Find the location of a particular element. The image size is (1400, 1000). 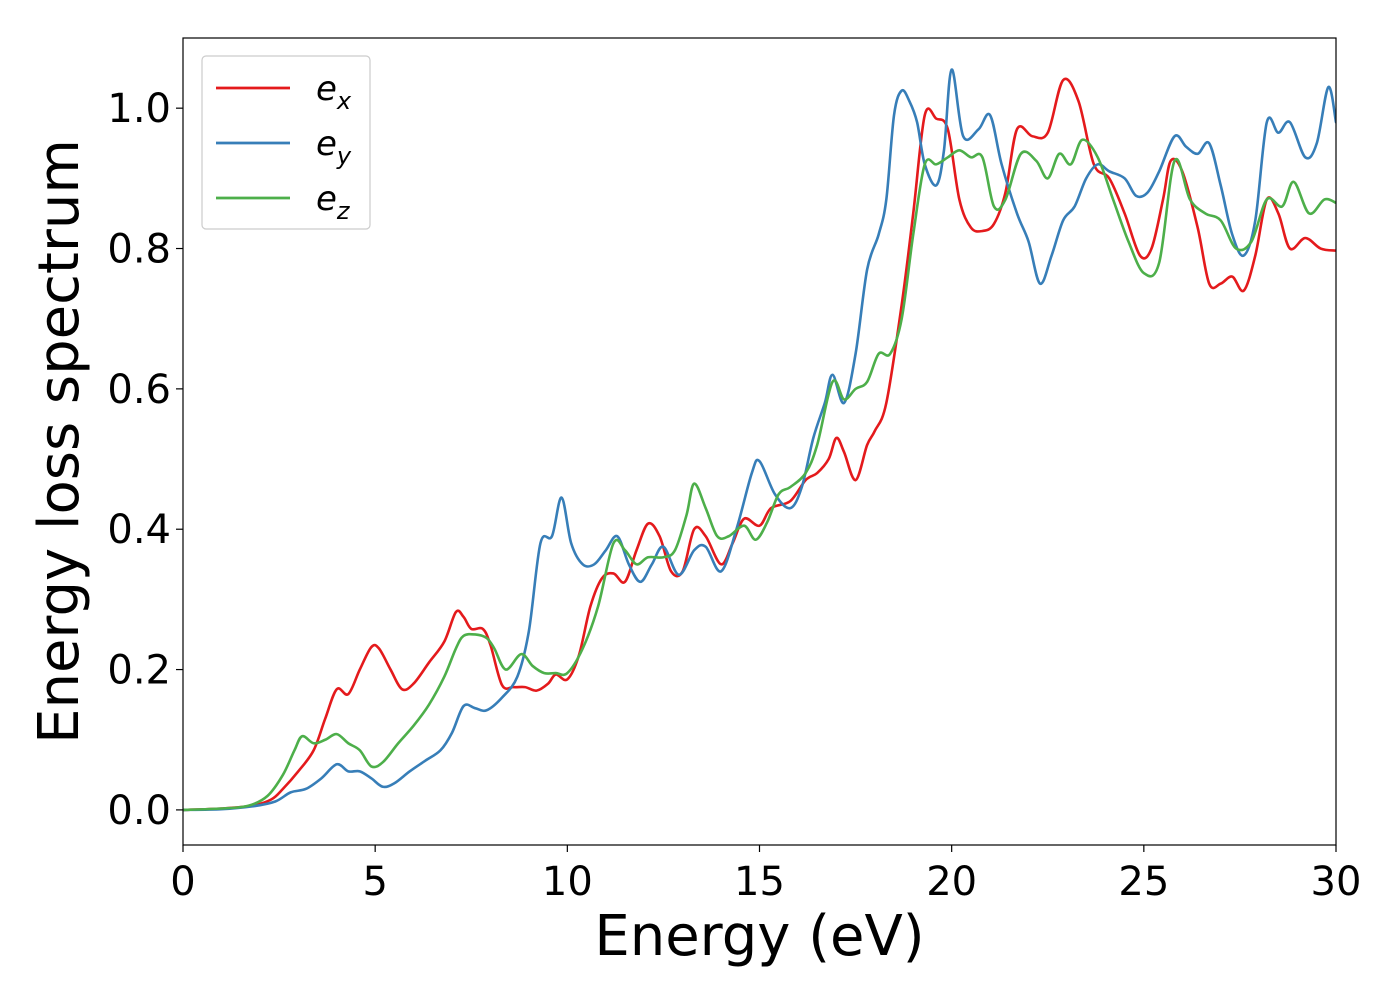

legend-label-e-y: ey is located at coordinates (334, 147).